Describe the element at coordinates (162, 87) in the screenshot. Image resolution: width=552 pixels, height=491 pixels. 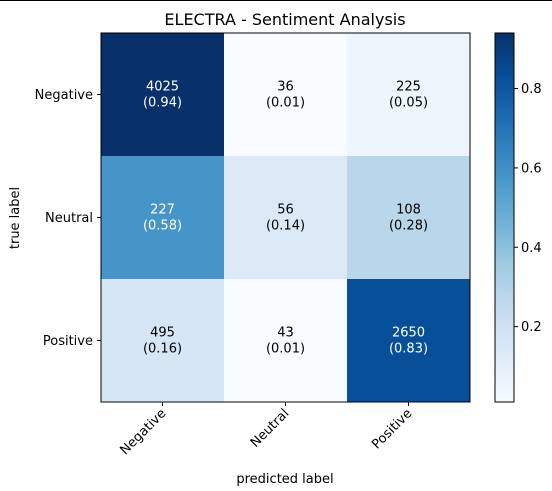
I see `cell-value-label: 4025` at that location.